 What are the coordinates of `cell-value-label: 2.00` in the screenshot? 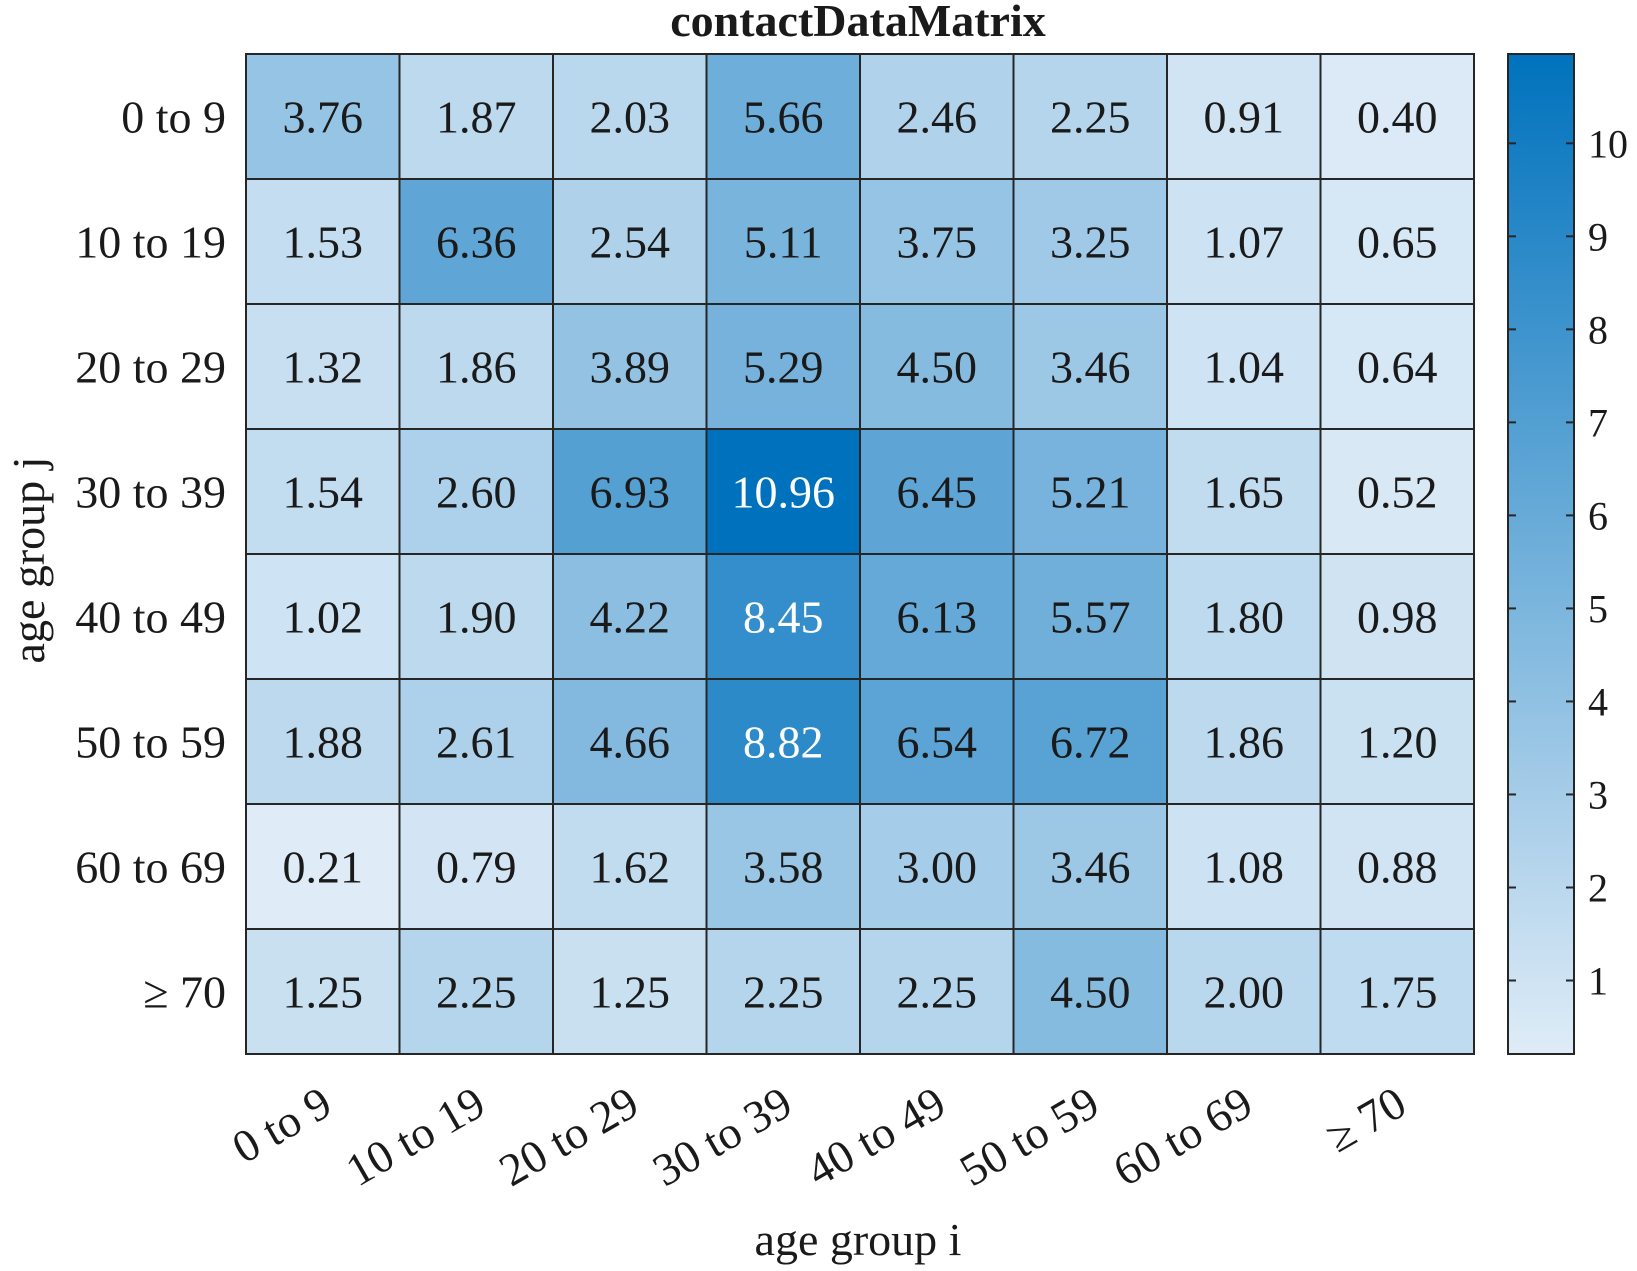 It's located at (1244, 992).